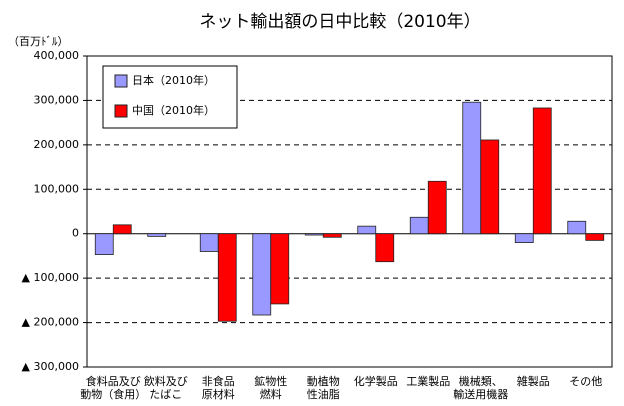 This screenshot has width=624, height=406. Describe the element at coordinates (50, 366) in the screenshot. I see `y-tick-label: ▲ 300,000` at that location.